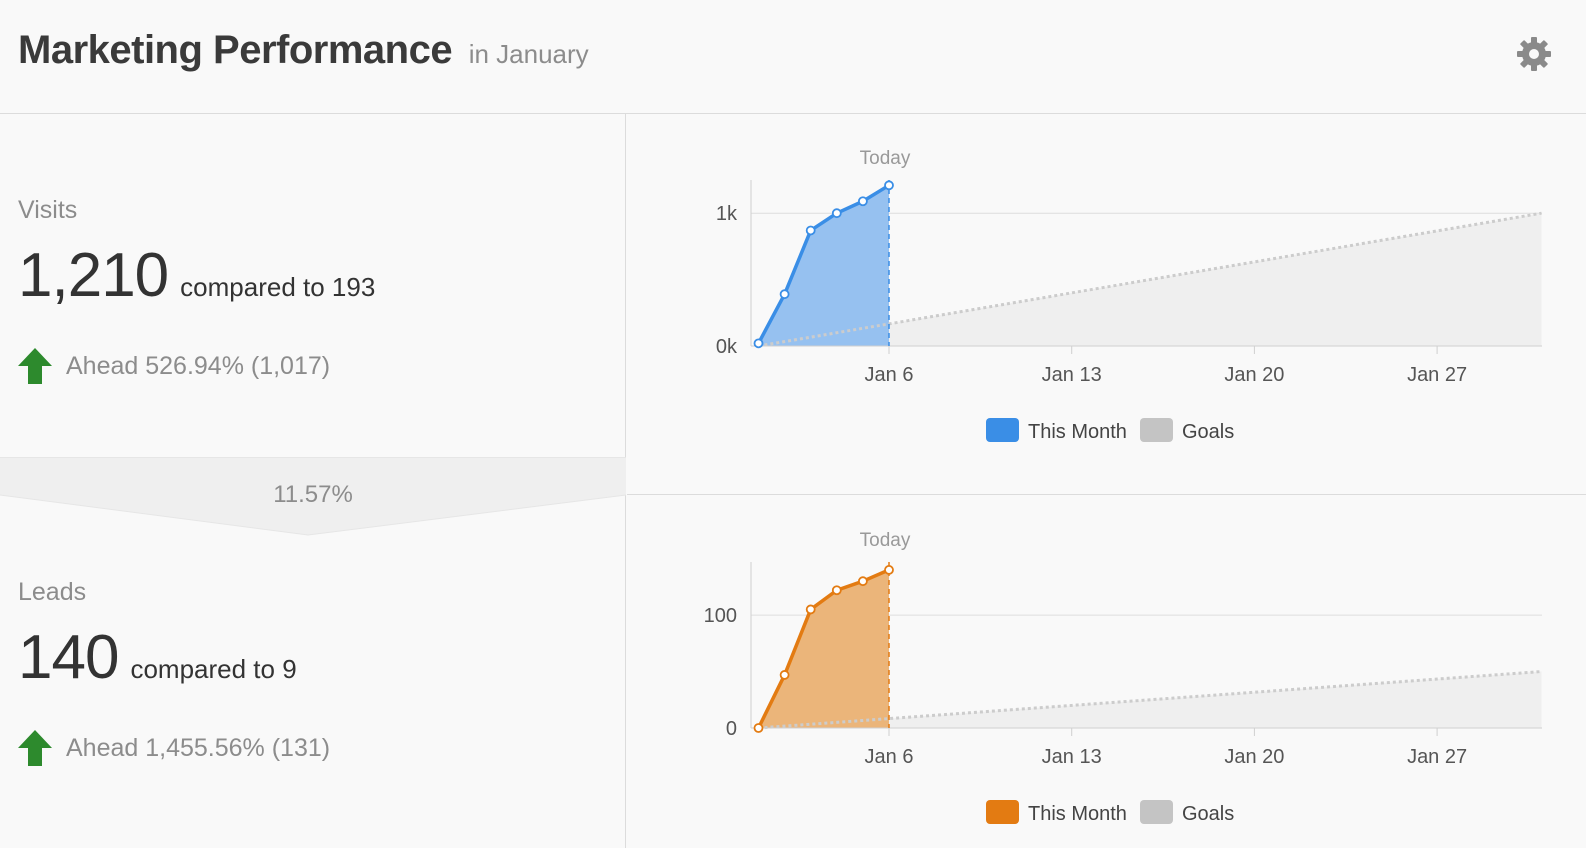 The width and height of the screenshot is (1586, 848). Describe the element at coordinates (889, 757) in the screenshot. I see `leads-x-tick-label: Jan 6` at that location.